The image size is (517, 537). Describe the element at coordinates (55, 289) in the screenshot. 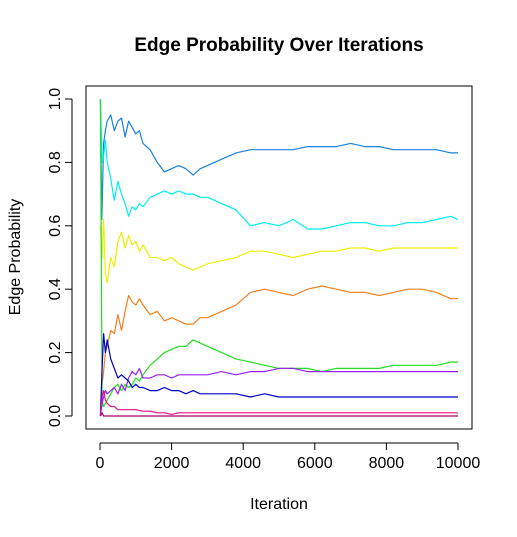

I see `y-tick-label: 0.4` at that location.